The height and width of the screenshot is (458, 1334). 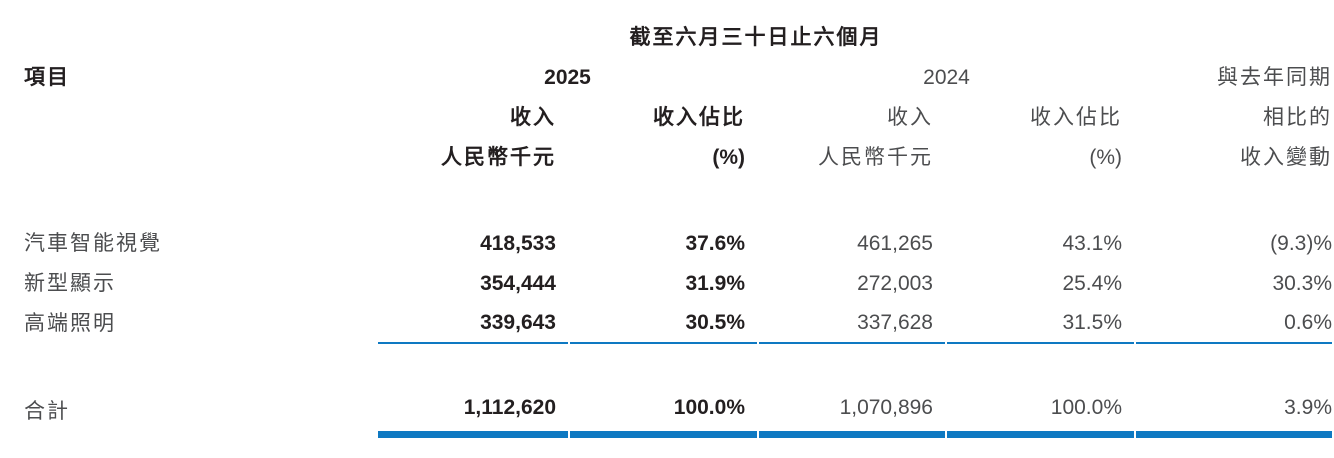 I want to click on column-unit-row: 人民幣千元 (%) 人民幣千元 (%) 收入變動, so click(x=678, y=158).